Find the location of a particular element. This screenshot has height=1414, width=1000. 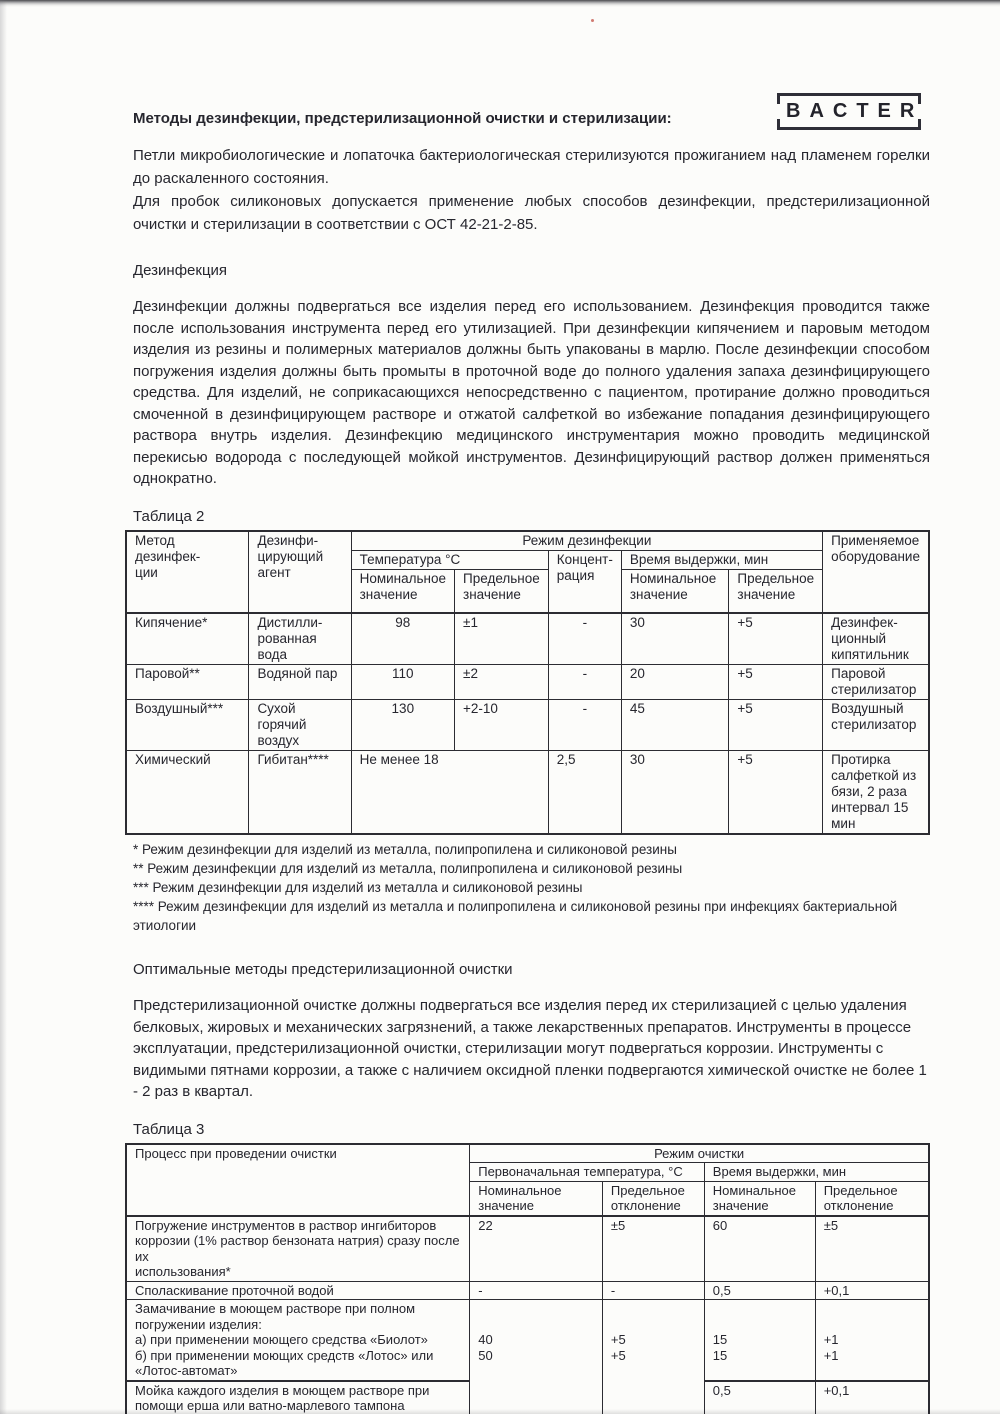

table3-header-time: Время выдержки, мин is located at coordinates (816, 1172).